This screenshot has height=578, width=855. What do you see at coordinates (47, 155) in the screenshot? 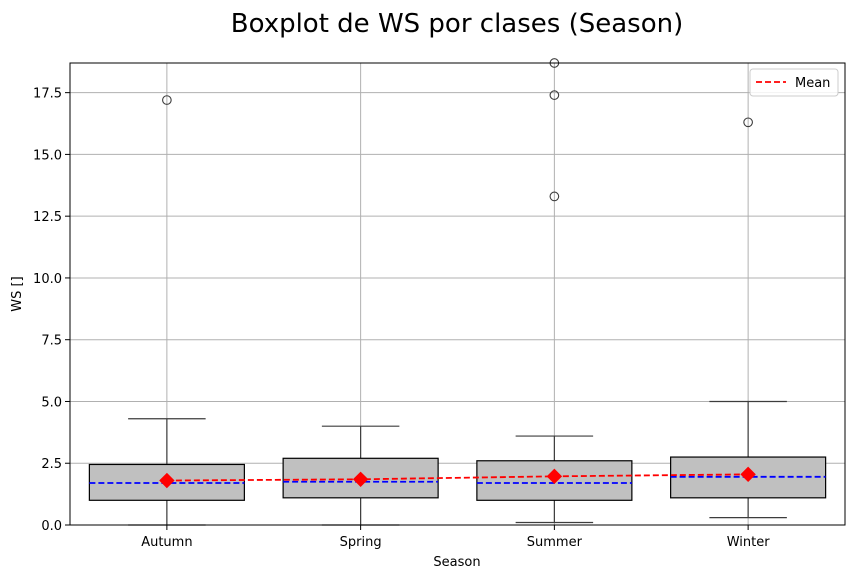
I see `y-tick-label: 15.0` at bounding box center [47, 155].